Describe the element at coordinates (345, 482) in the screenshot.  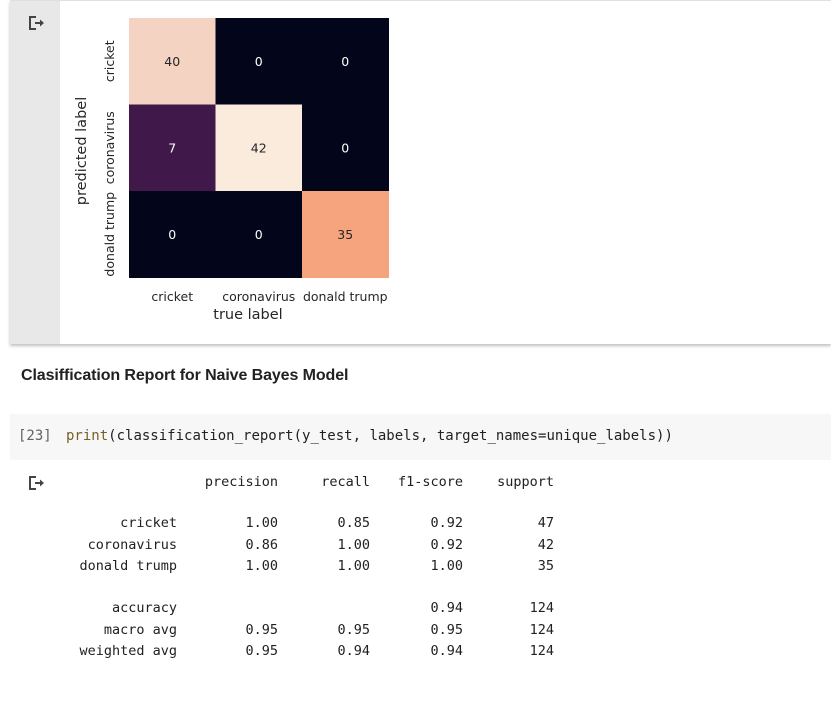
I see `report-header-cell: recall` at that location.